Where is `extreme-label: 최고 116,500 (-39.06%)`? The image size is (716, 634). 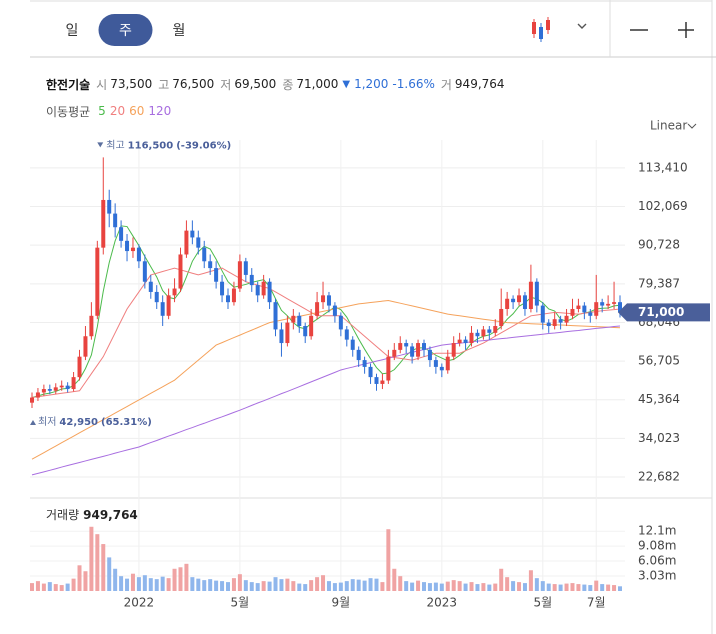
extreme-label: 최고 116,500 (-39.06%) is located at coordinates (168, 145).